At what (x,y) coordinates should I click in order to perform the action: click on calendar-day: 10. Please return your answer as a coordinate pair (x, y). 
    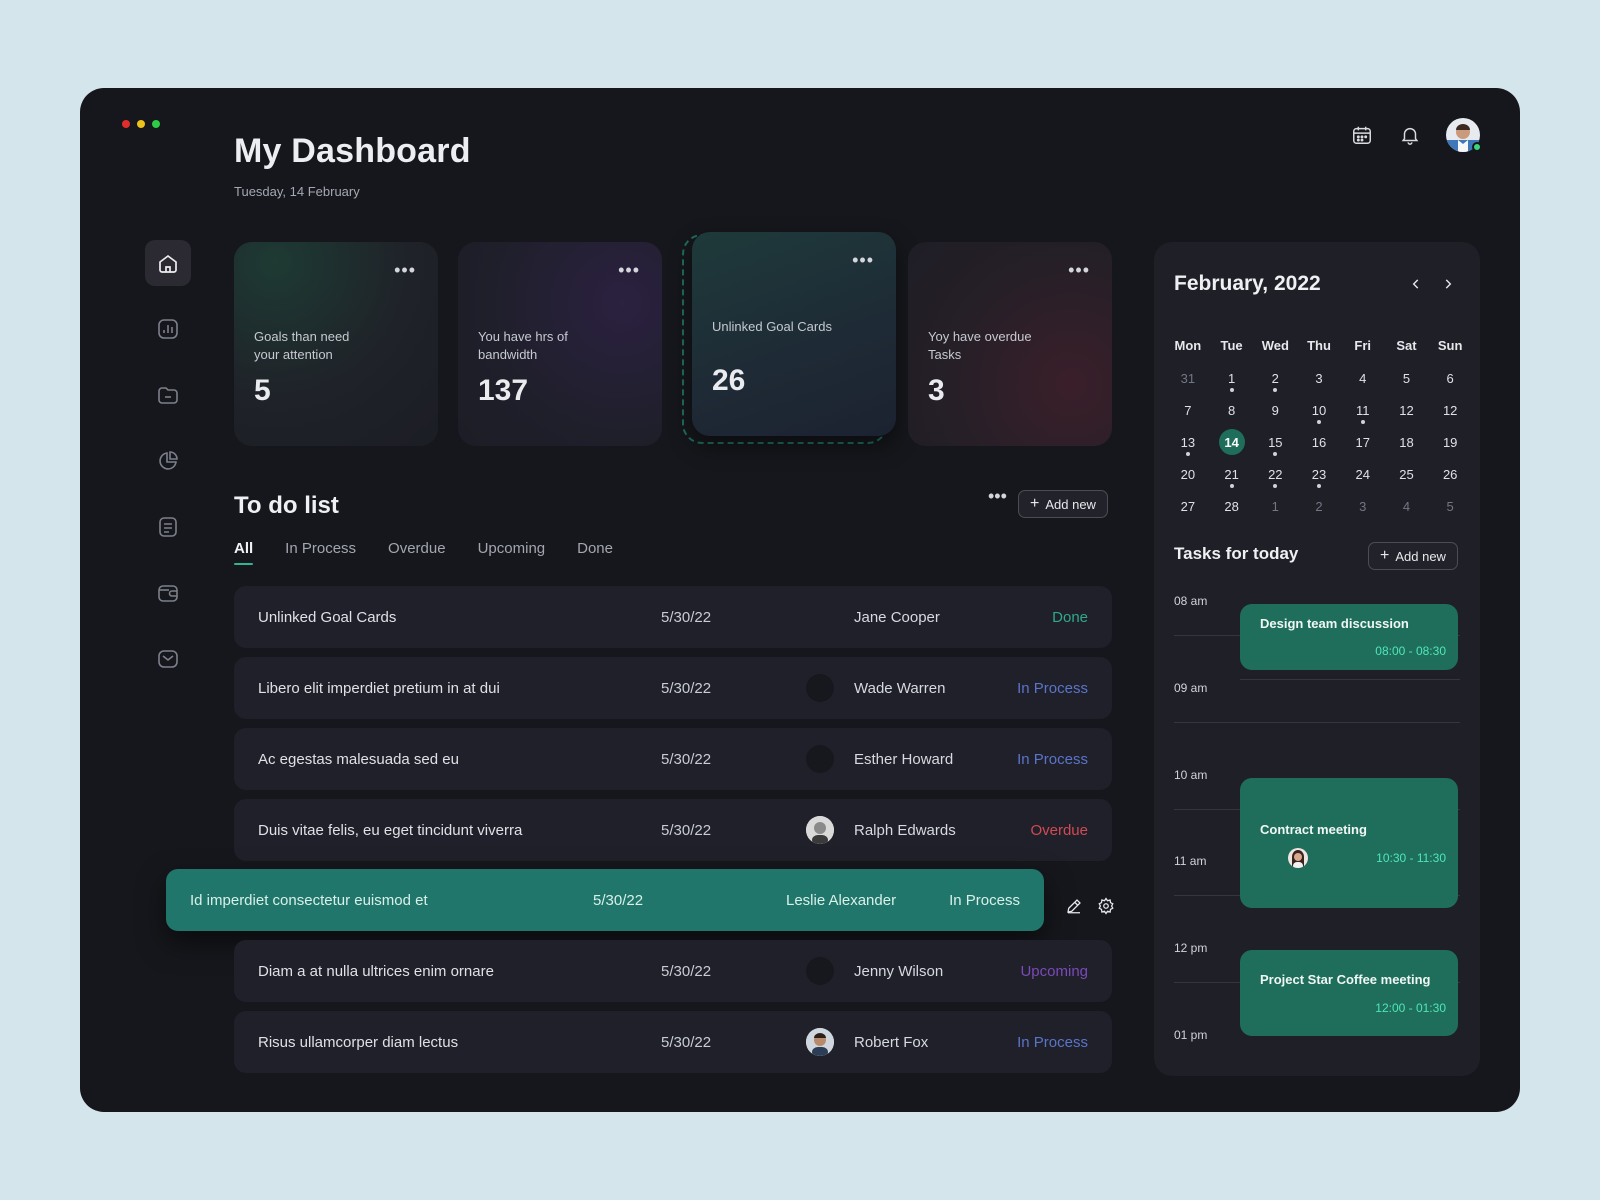
    Looking at the image, I should click on (1319, 410).